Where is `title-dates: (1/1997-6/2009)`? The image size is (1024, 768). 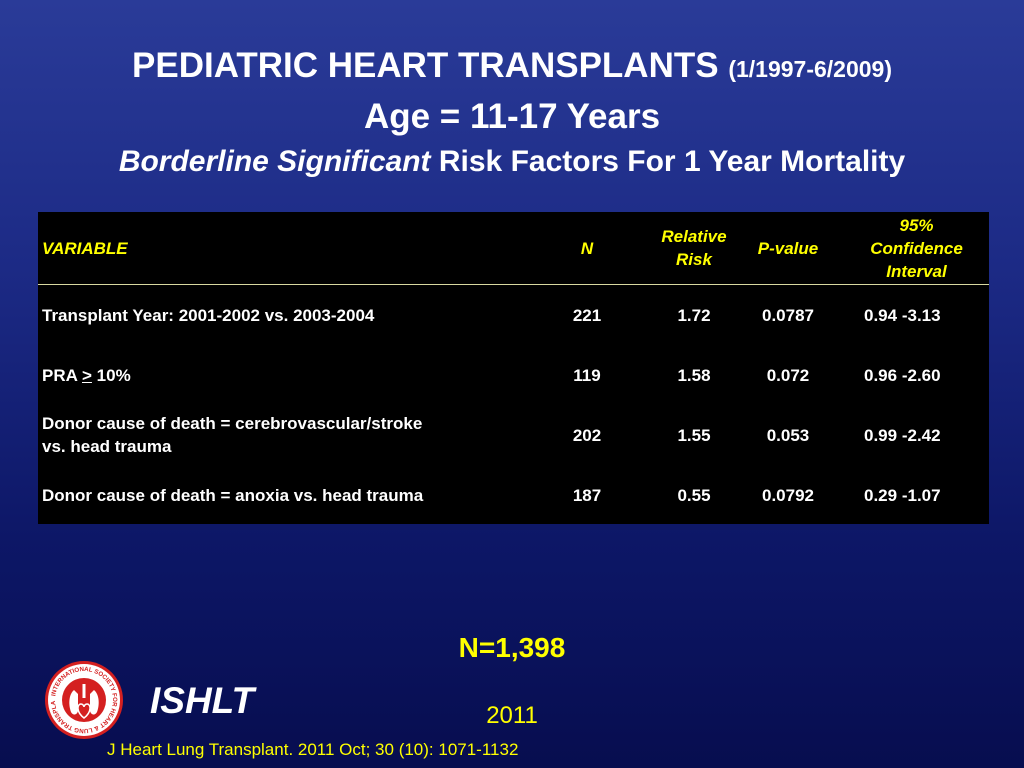 title-dates: (1/1997-6/2009) is located at coordinates (810, 69).